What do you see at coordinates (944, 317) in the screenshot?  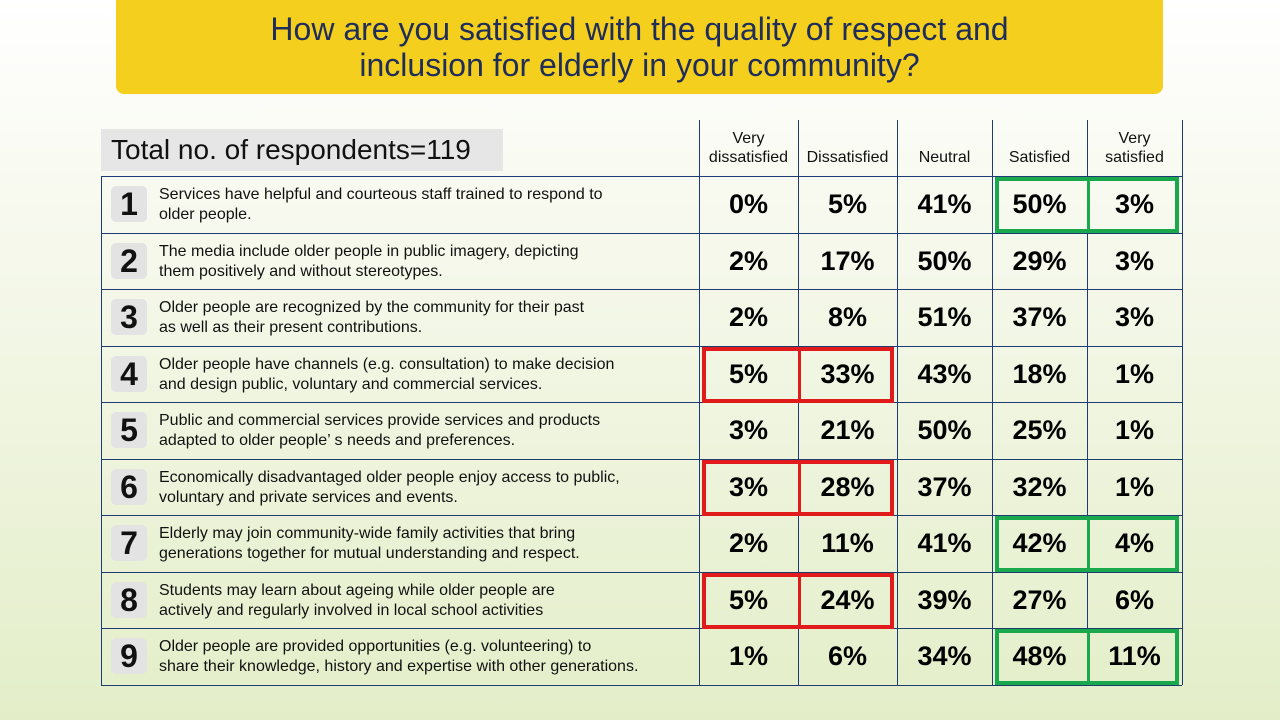 I see `percent-cell: 51%` at bounding box center [944, 317].